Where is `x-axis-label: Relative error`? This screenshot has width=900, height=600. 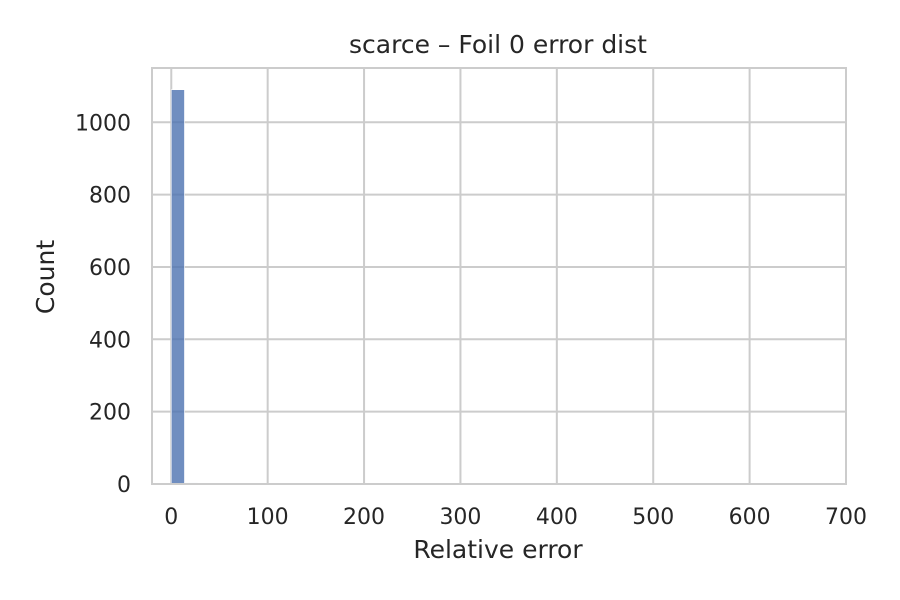
x-axis-label: Relative error is located at coordinates (498, 549).